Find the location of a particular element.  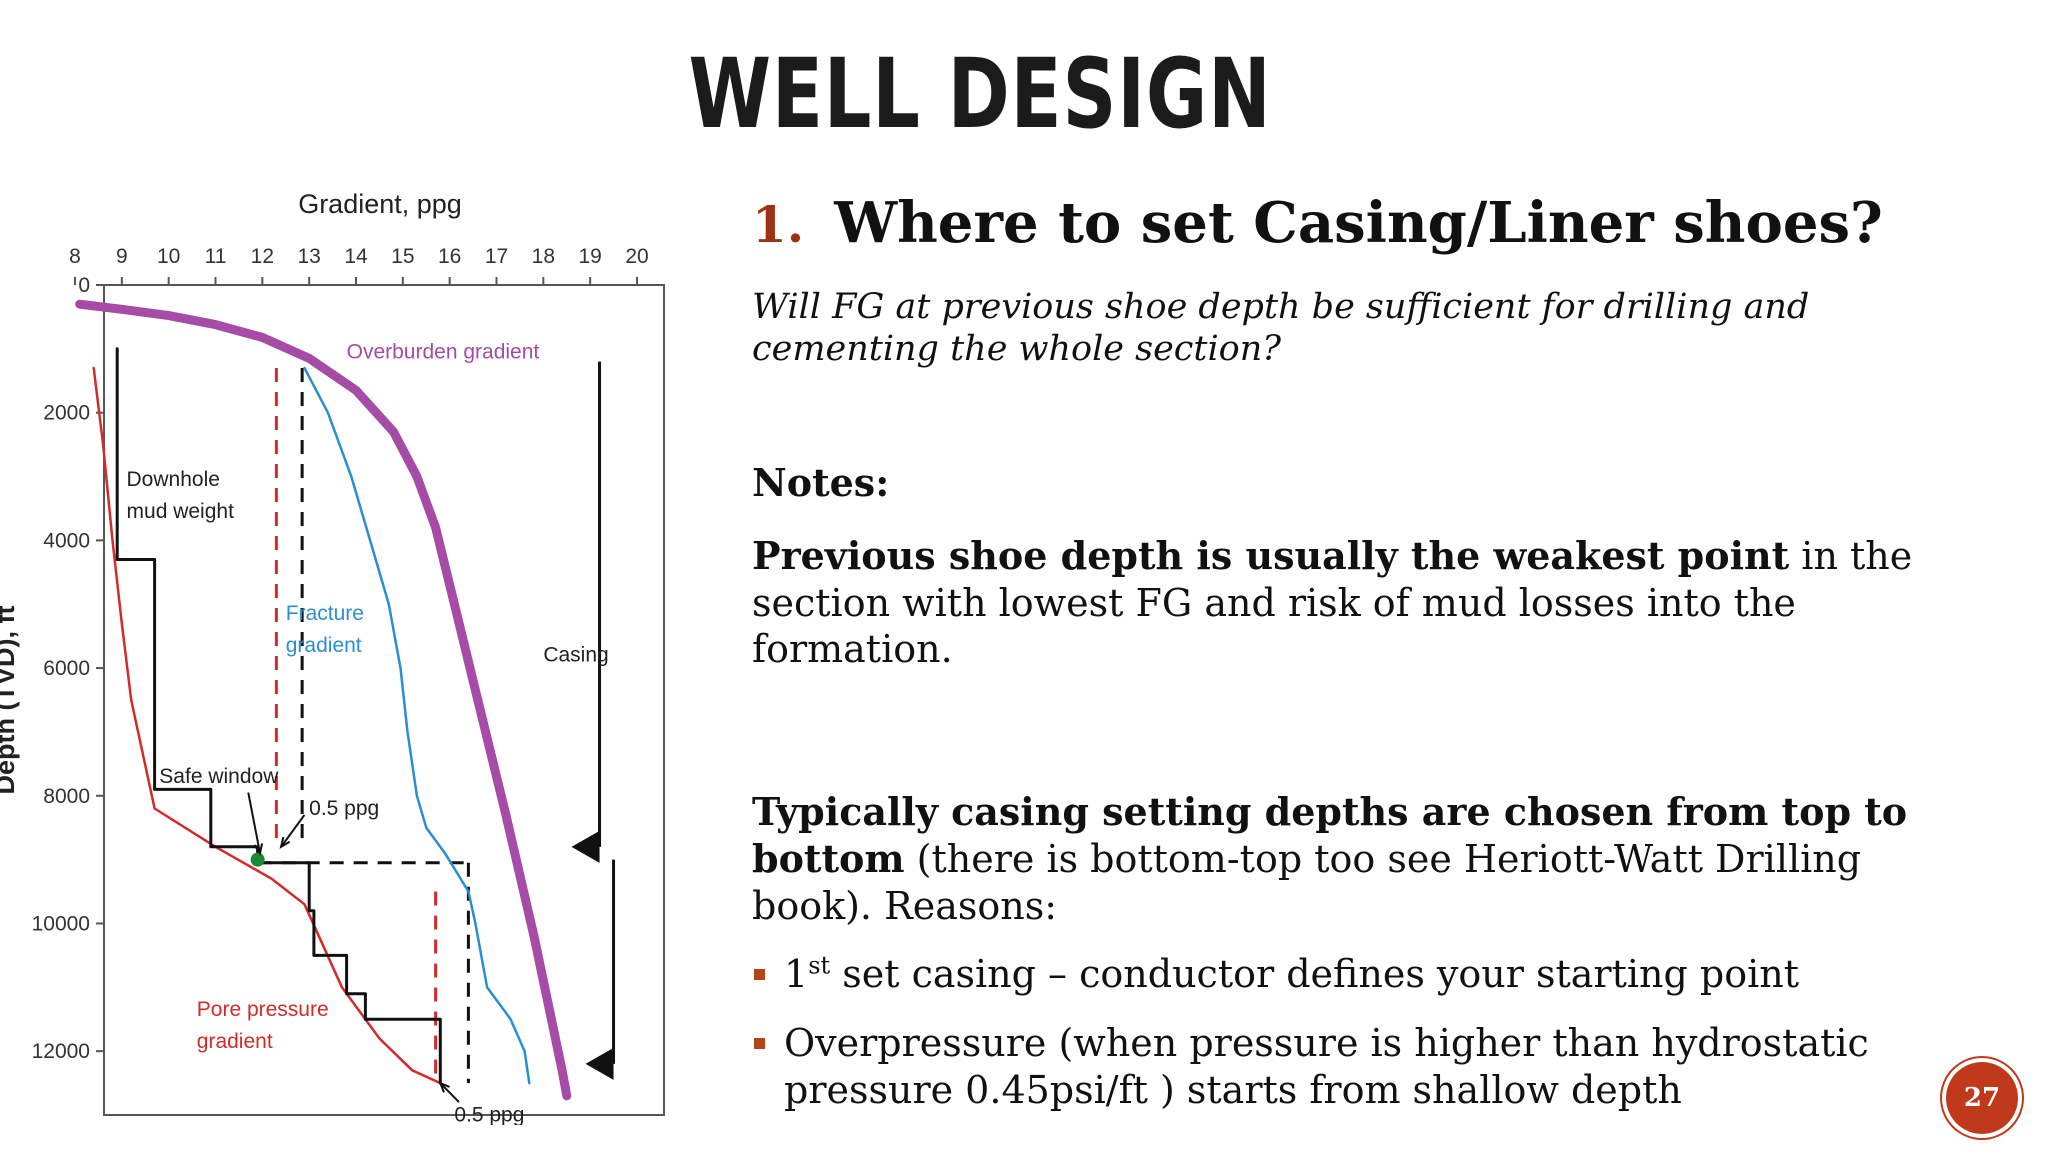

y-tick-label: 4000 is located at coordinates (66, 540).